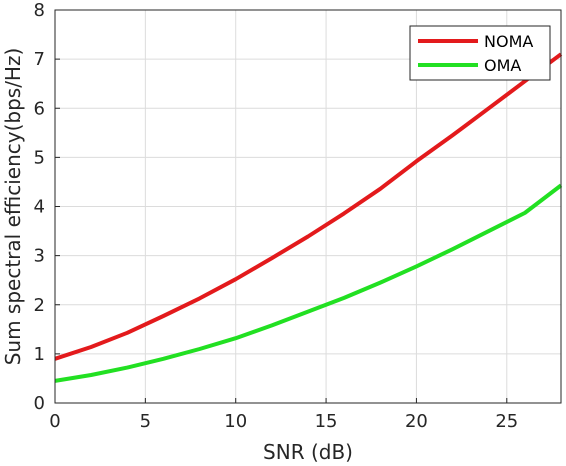  I want to click on y-tick-label: 5, so click(39, 157).